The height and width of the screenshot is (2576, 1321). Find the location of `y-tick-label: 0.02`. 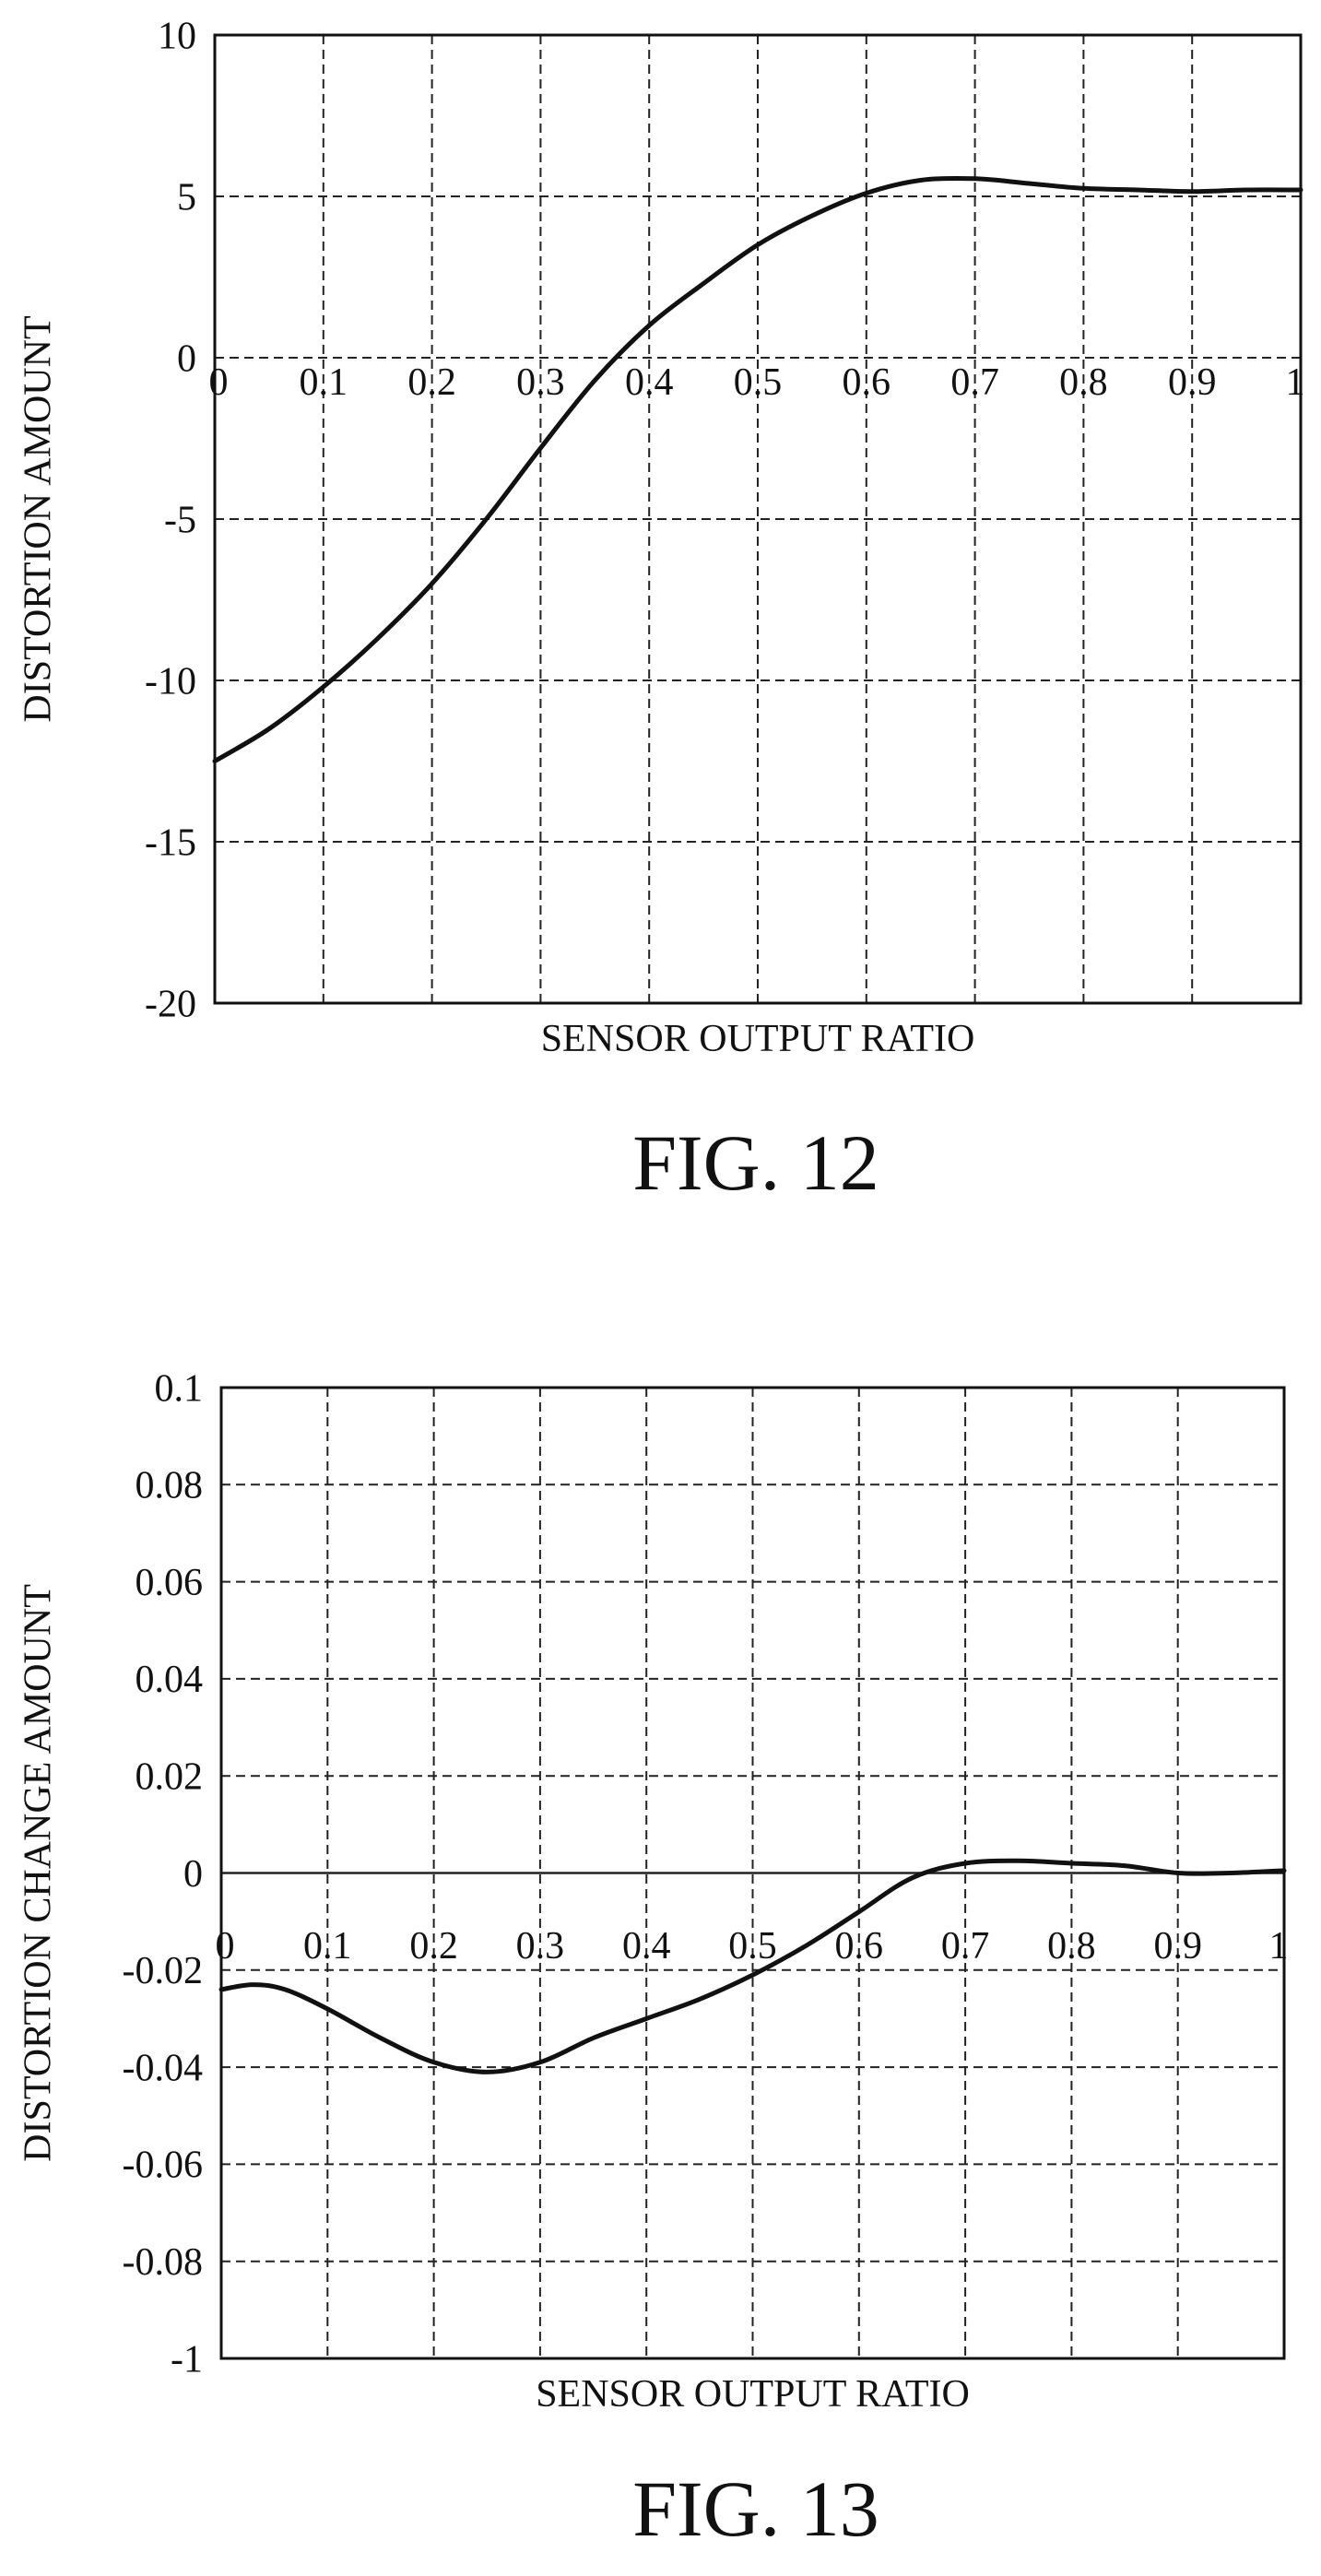

y-tick-label: 0.02 is located at coordinates (170, 1776).